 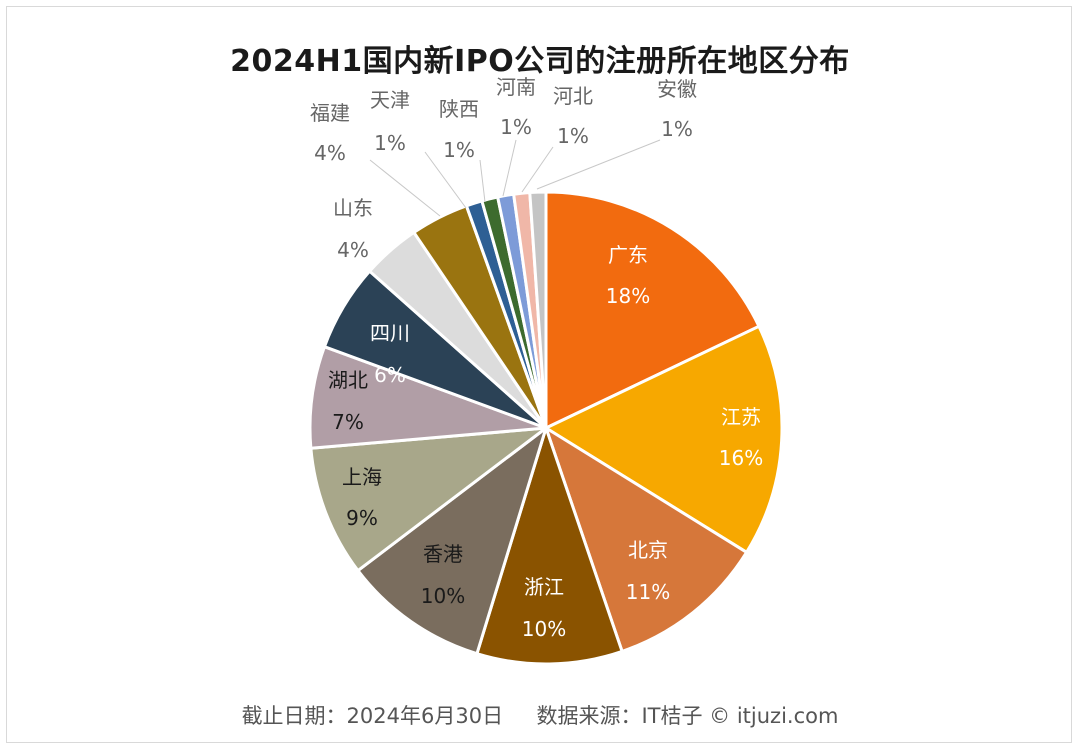 What do you see at coordinates (459, 150) in the screenshot?
I see `slice-percent-label-11: 1%` at bounding box center [459, 150].